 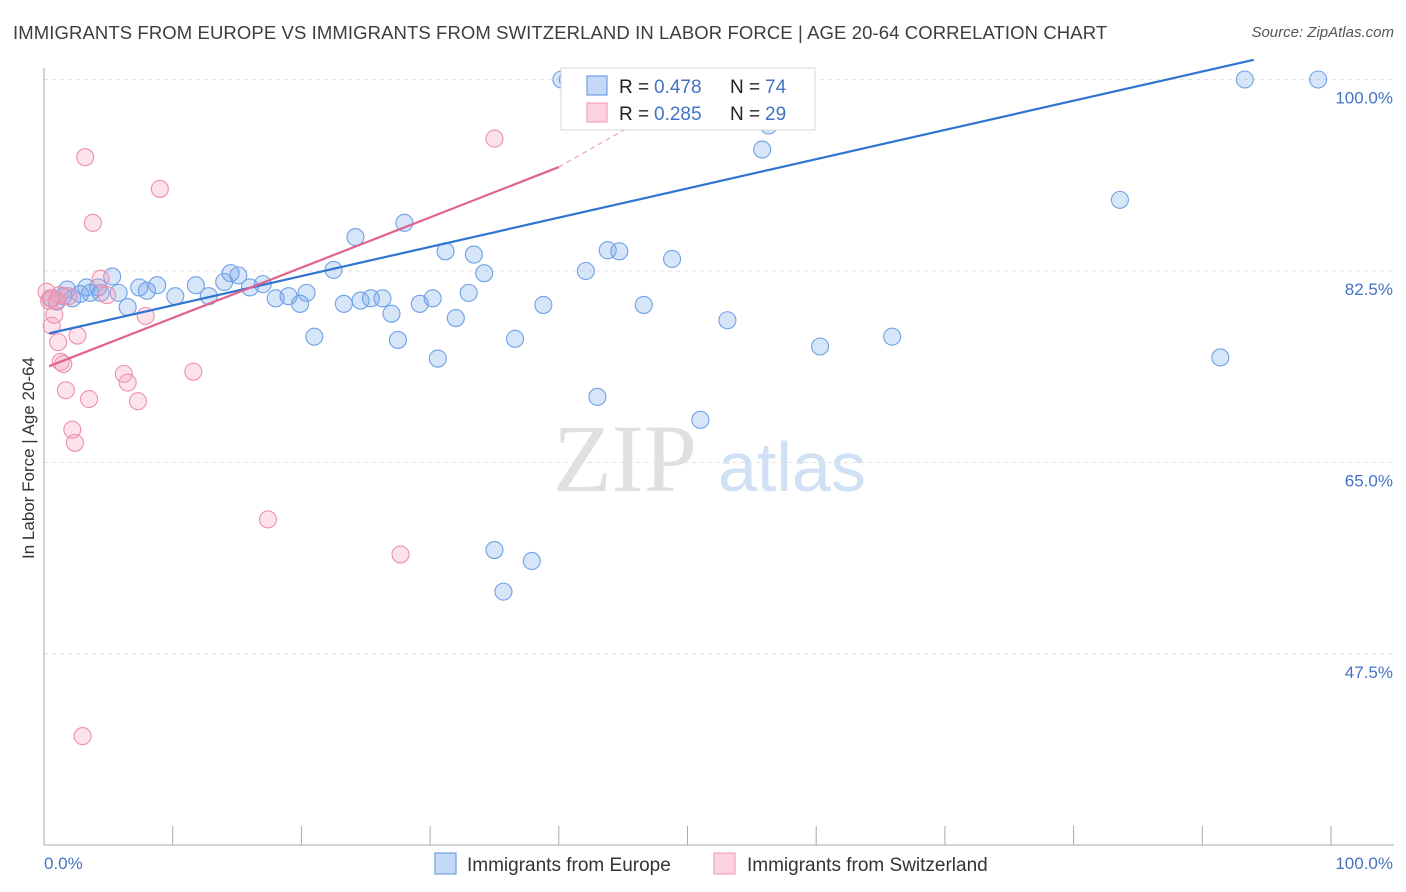 I want to click on y-tick-label-2: 65.0%, so click(x=1369, y=481).